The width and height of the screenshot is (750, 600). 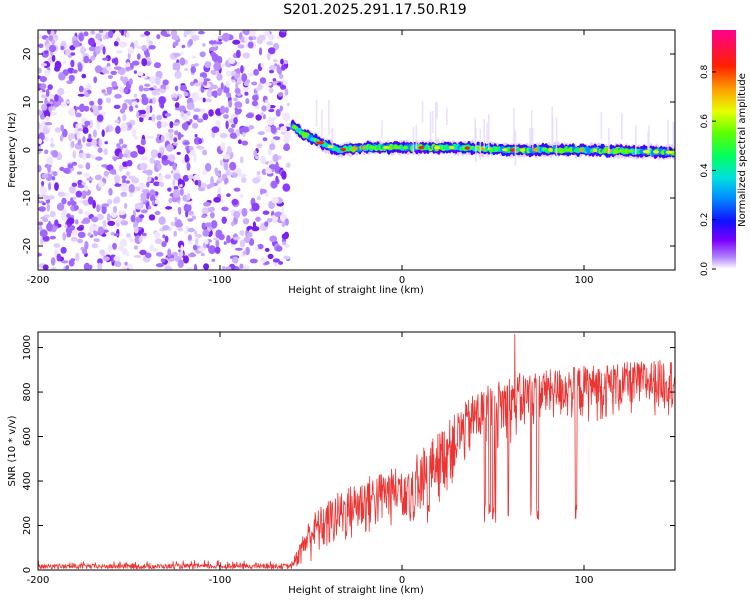 I want to click on y-tick-label: 1000, so click(x=27, y=347).